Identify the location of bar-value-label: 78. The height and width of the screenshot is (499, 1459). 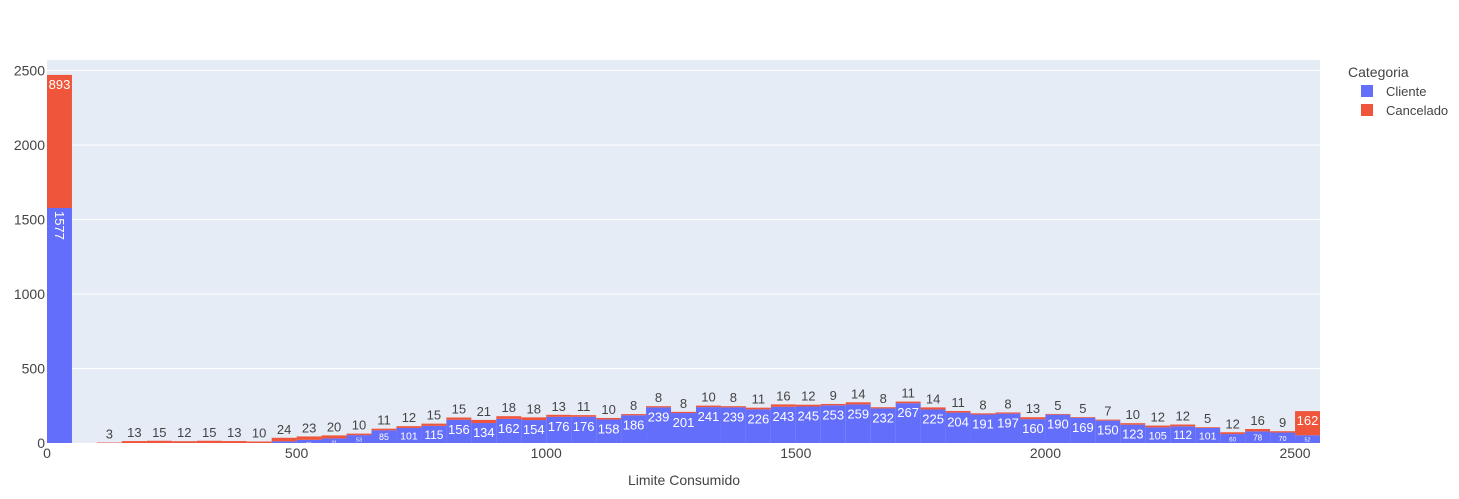
(1258, 438).